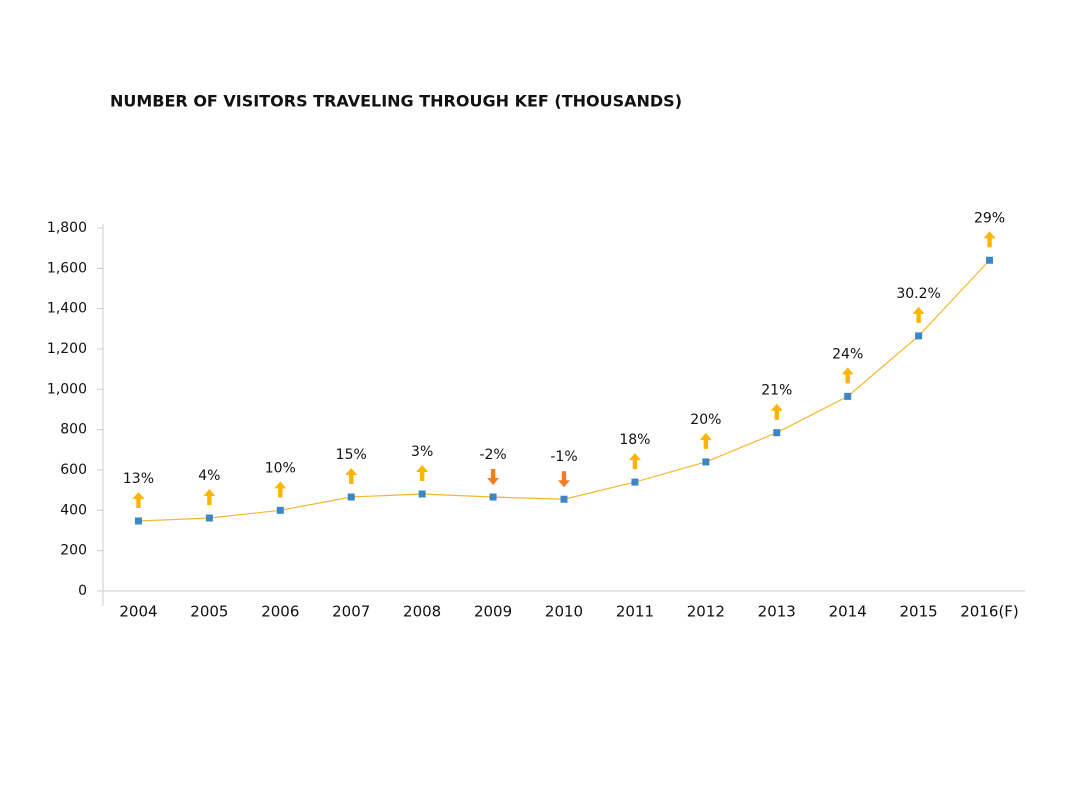 The height and width of the screenshot is (800, 1067). What do you see at coordinates (563, 457) in the screenshot?
I see `growth-label: -1%` at bounding box center [563, 457].